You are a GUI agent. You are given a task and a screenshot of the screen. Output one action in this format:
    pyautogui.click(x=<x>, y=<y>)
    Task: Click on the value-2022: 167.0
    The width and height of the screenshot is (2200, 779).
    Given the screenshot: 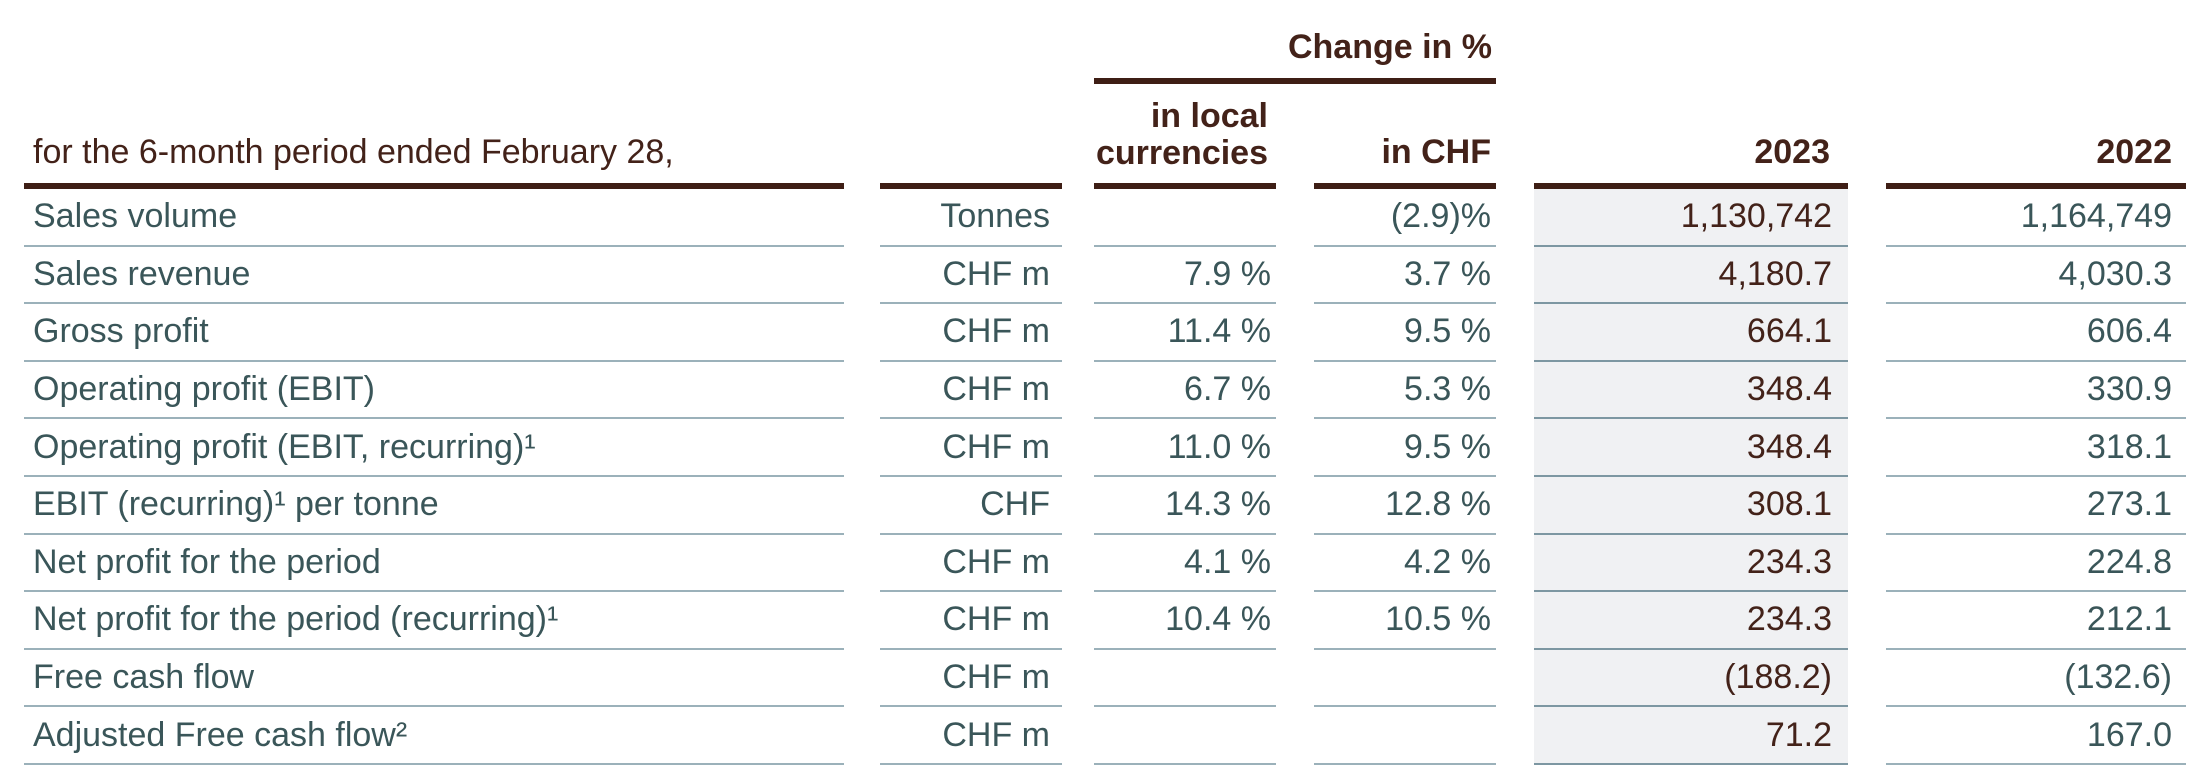 What is the action you would take?
    pyautogui.click(x=2036, y=735)
    